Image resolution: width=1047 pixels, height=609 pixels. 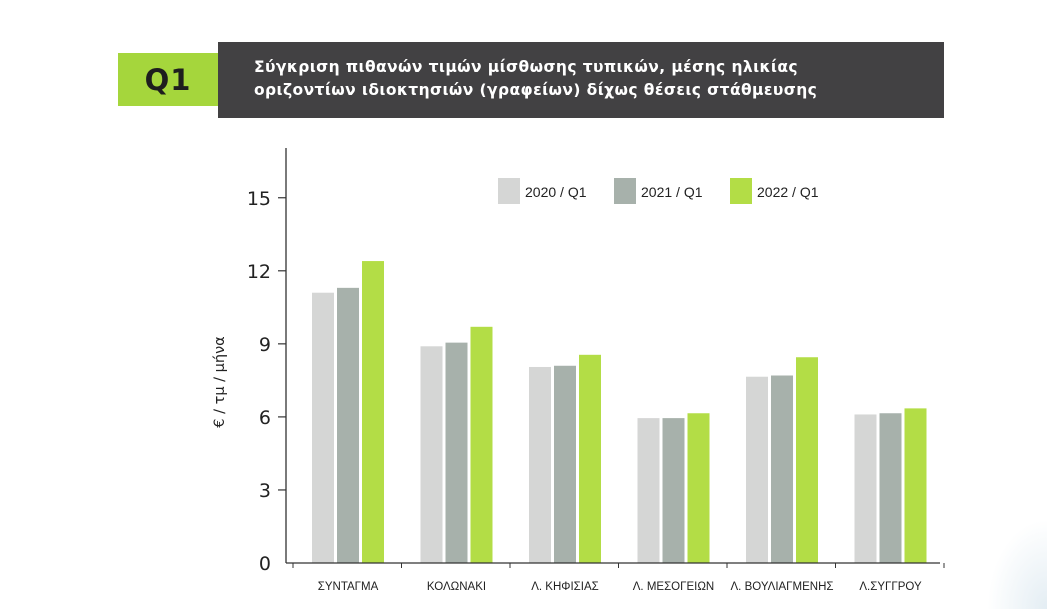 What do you see at coordinates (265, 564) in the screenshot?
I see `y-tick-label: 0` at bounding box center [265, 564].